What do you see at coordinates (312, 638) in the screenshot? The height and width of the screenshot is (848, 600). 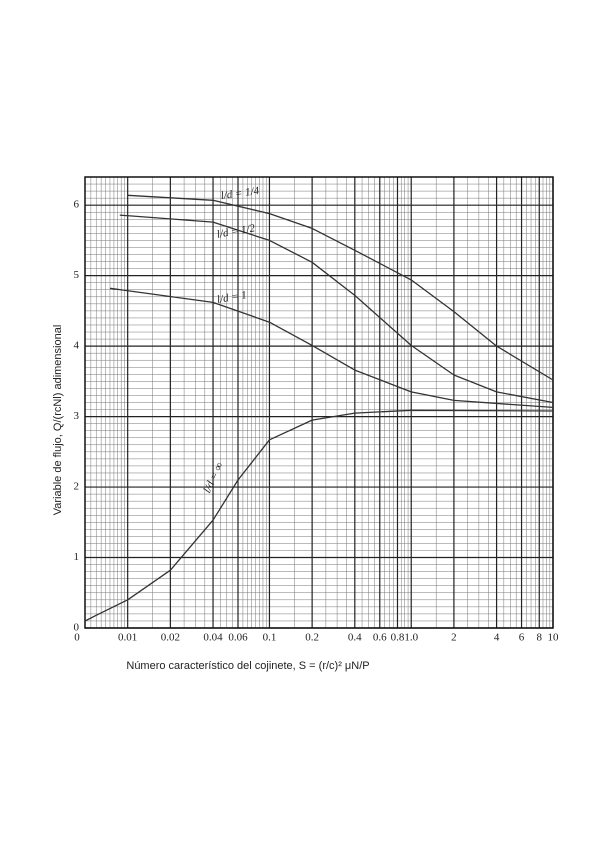 I see `x-tick-label: 0.2` at bounding box center [312, 638].